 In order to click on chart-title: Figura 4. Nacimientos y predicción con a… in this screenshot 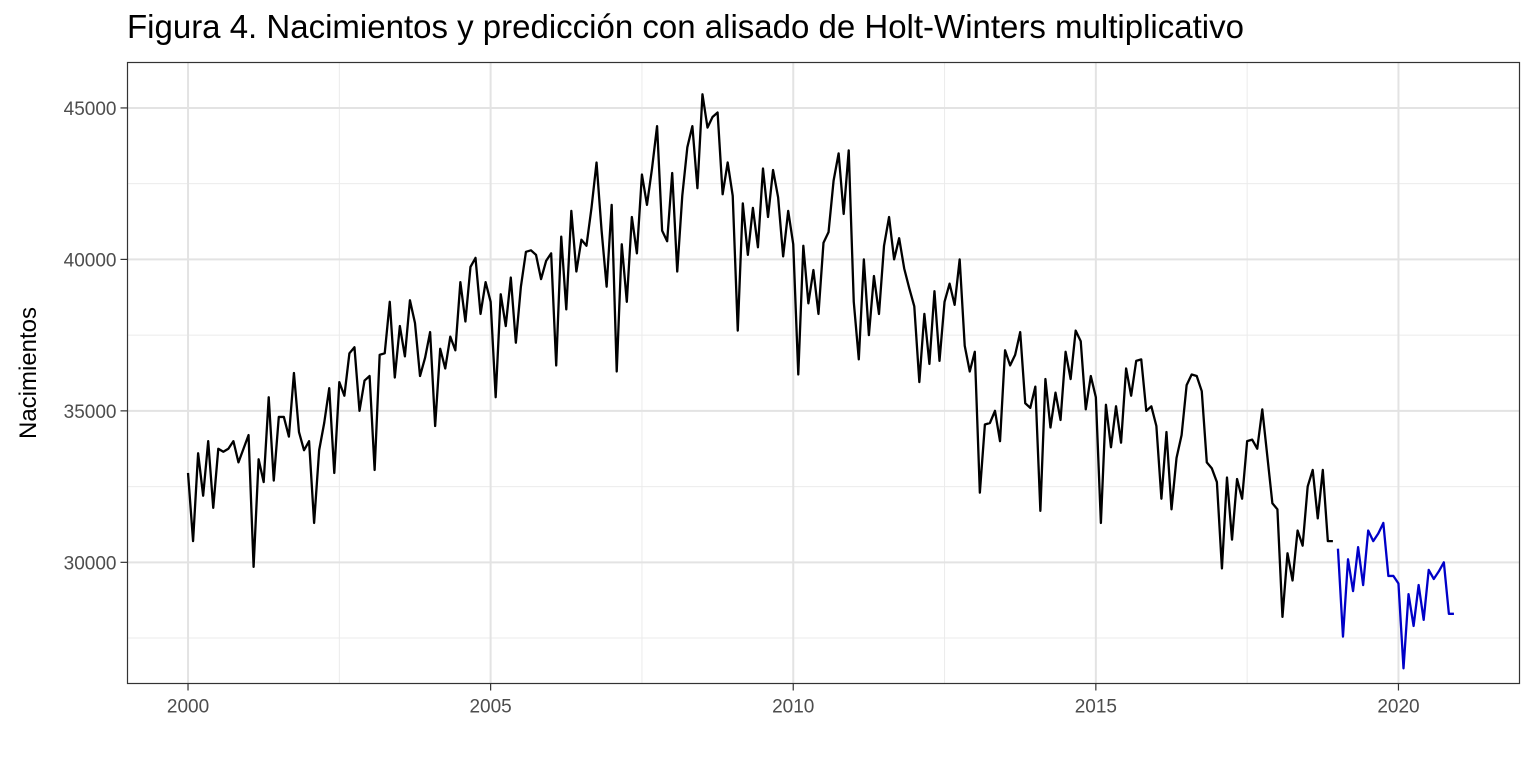, I will do `click(685, 26)`.